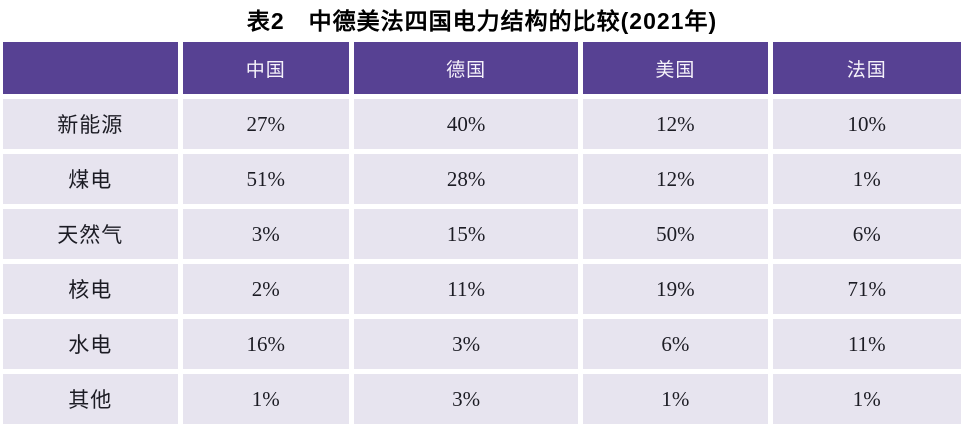 This screenshot has width=964, height=427. I want to click on header-cell-china: 中国, so click(266, 68).